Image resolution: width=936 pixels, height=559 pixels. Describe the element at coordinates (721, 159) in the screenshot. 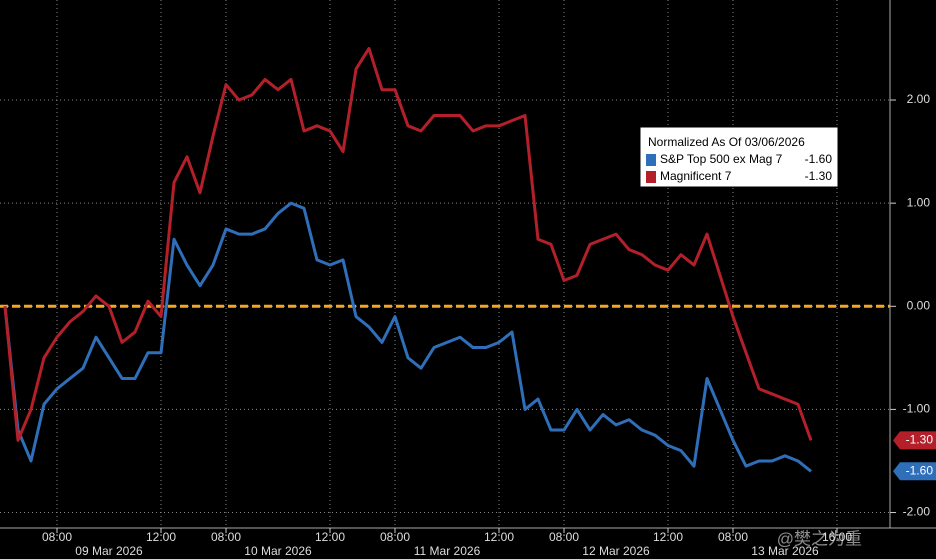

I see `legend-label: S&P Top 500 ex Mag 7` at that location.